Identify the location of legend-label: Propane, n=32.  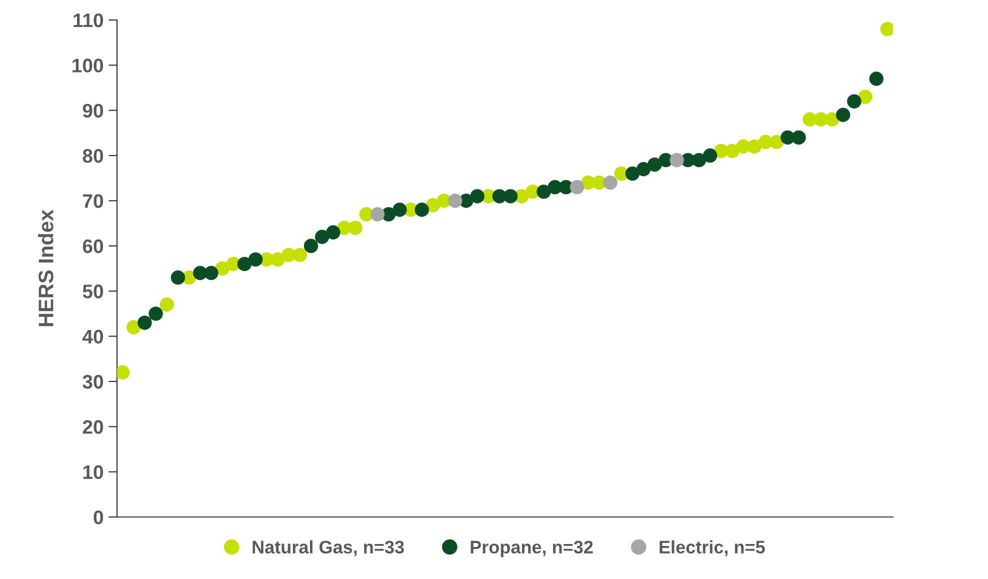
(531, 549).